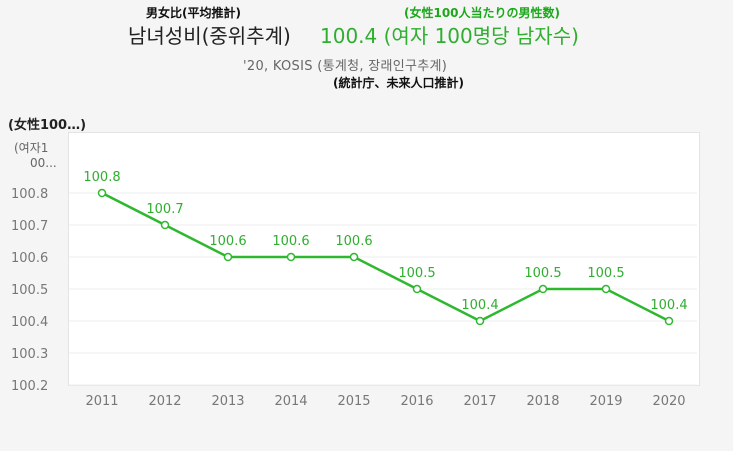 This screenshot has height=451, width=733. What do you see at coordinates (227, 401) in the screenshot?
I see `x-tick-label: 2013` at bounding box center [227, 401].